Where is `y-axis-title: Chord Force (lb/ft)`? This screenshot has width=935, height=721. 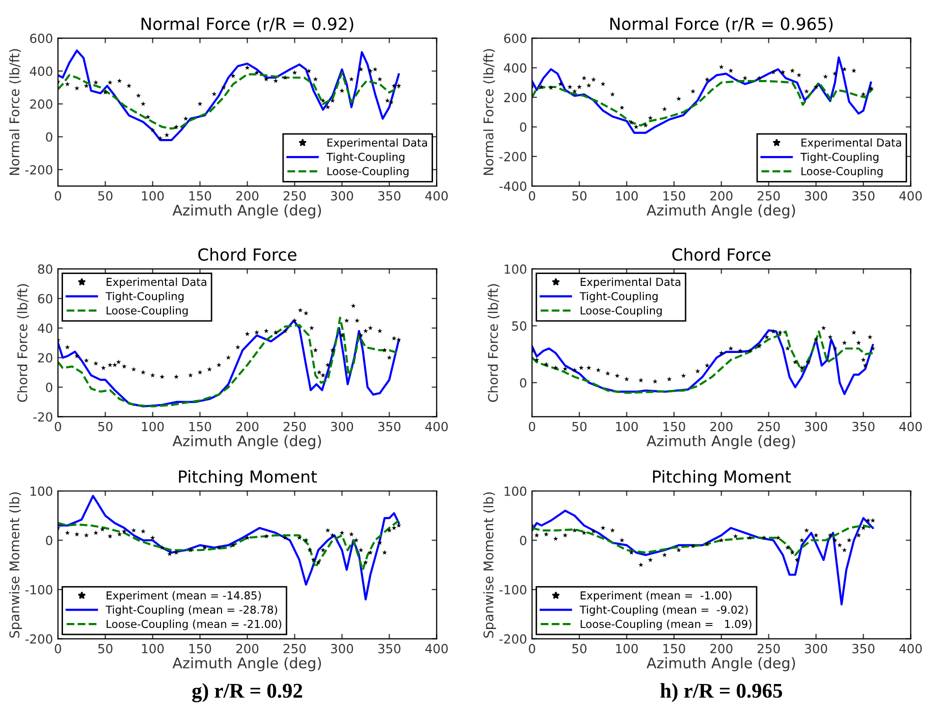 y-axis-title: Chord Force (lb/ft) is located at coordinates (494, 343).